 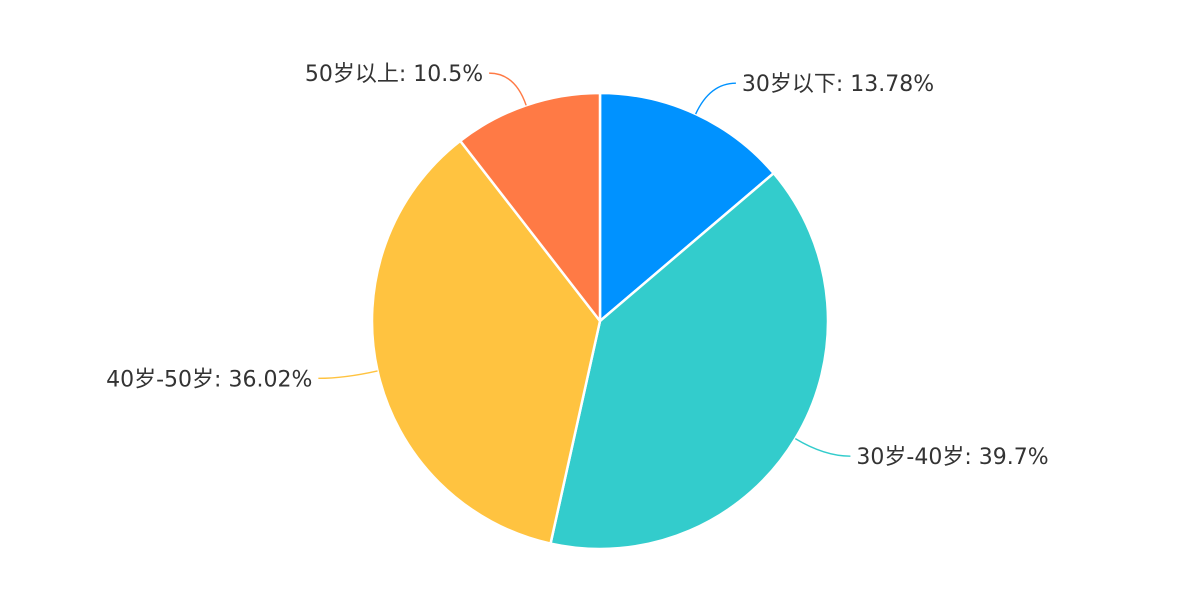 What do you see at coordinates (838, 84) in the screenshot?
I see `pie-label-0: 30岁以下: 13.78%` at bounding box center [838, 84].